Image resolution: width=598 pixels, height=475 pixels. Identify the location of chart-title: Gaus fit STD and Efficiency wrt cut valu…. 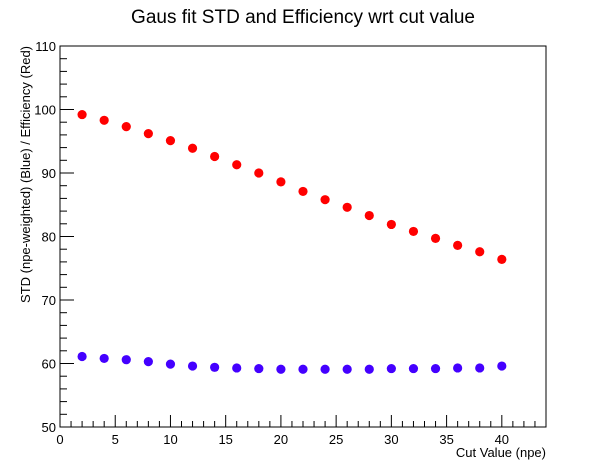
(303, 17).